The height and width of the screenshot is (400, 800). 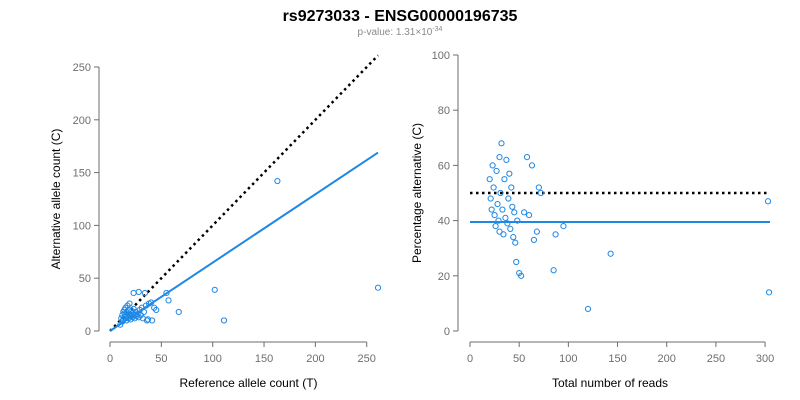 What do you see at coordinates (56, 199) in the screenshot?
I see `left-y-axis-title: Alternative allele count (C)` at bounding box center [56, 199].